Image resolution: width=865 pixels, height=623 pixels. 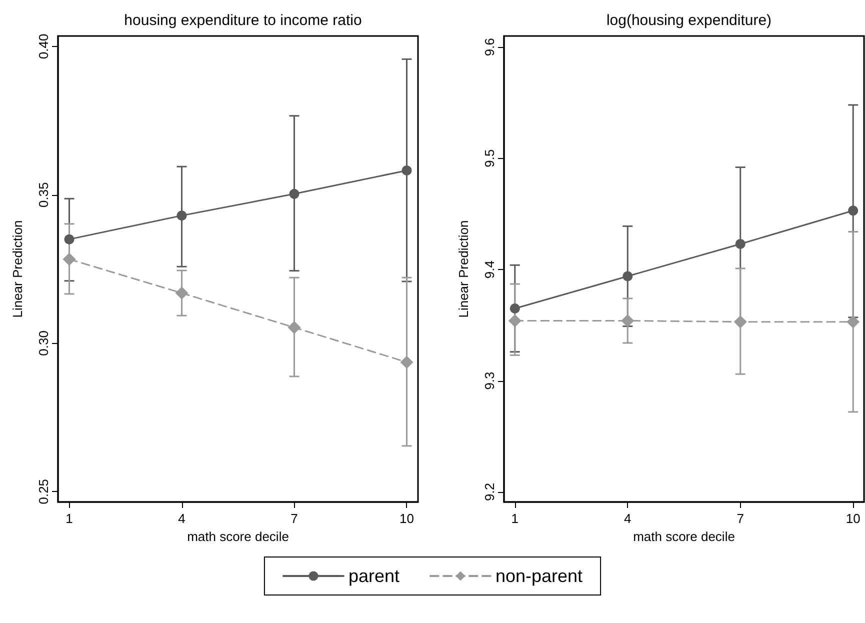 I want to click on y-tick-label: 9.6, so click(x=489, y=47).